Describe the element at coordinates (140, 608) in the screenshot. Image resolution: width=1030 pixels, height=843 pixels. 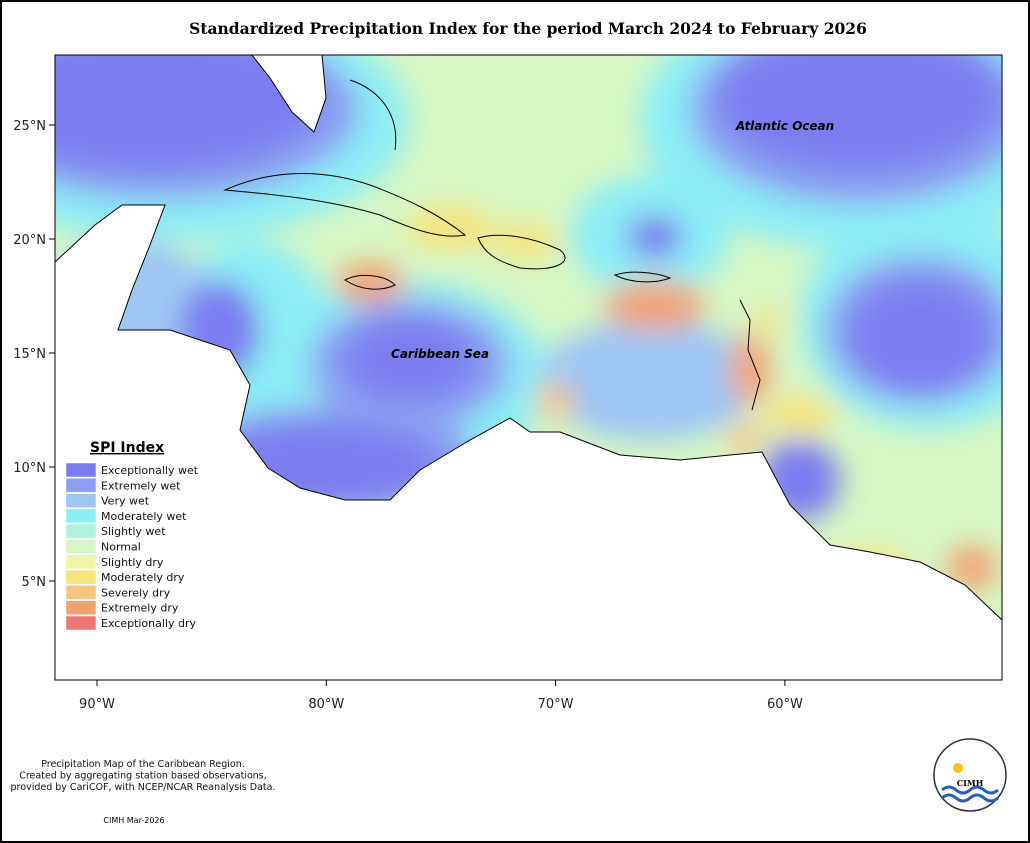
I see `legend-label: Extremely dry` at that location.